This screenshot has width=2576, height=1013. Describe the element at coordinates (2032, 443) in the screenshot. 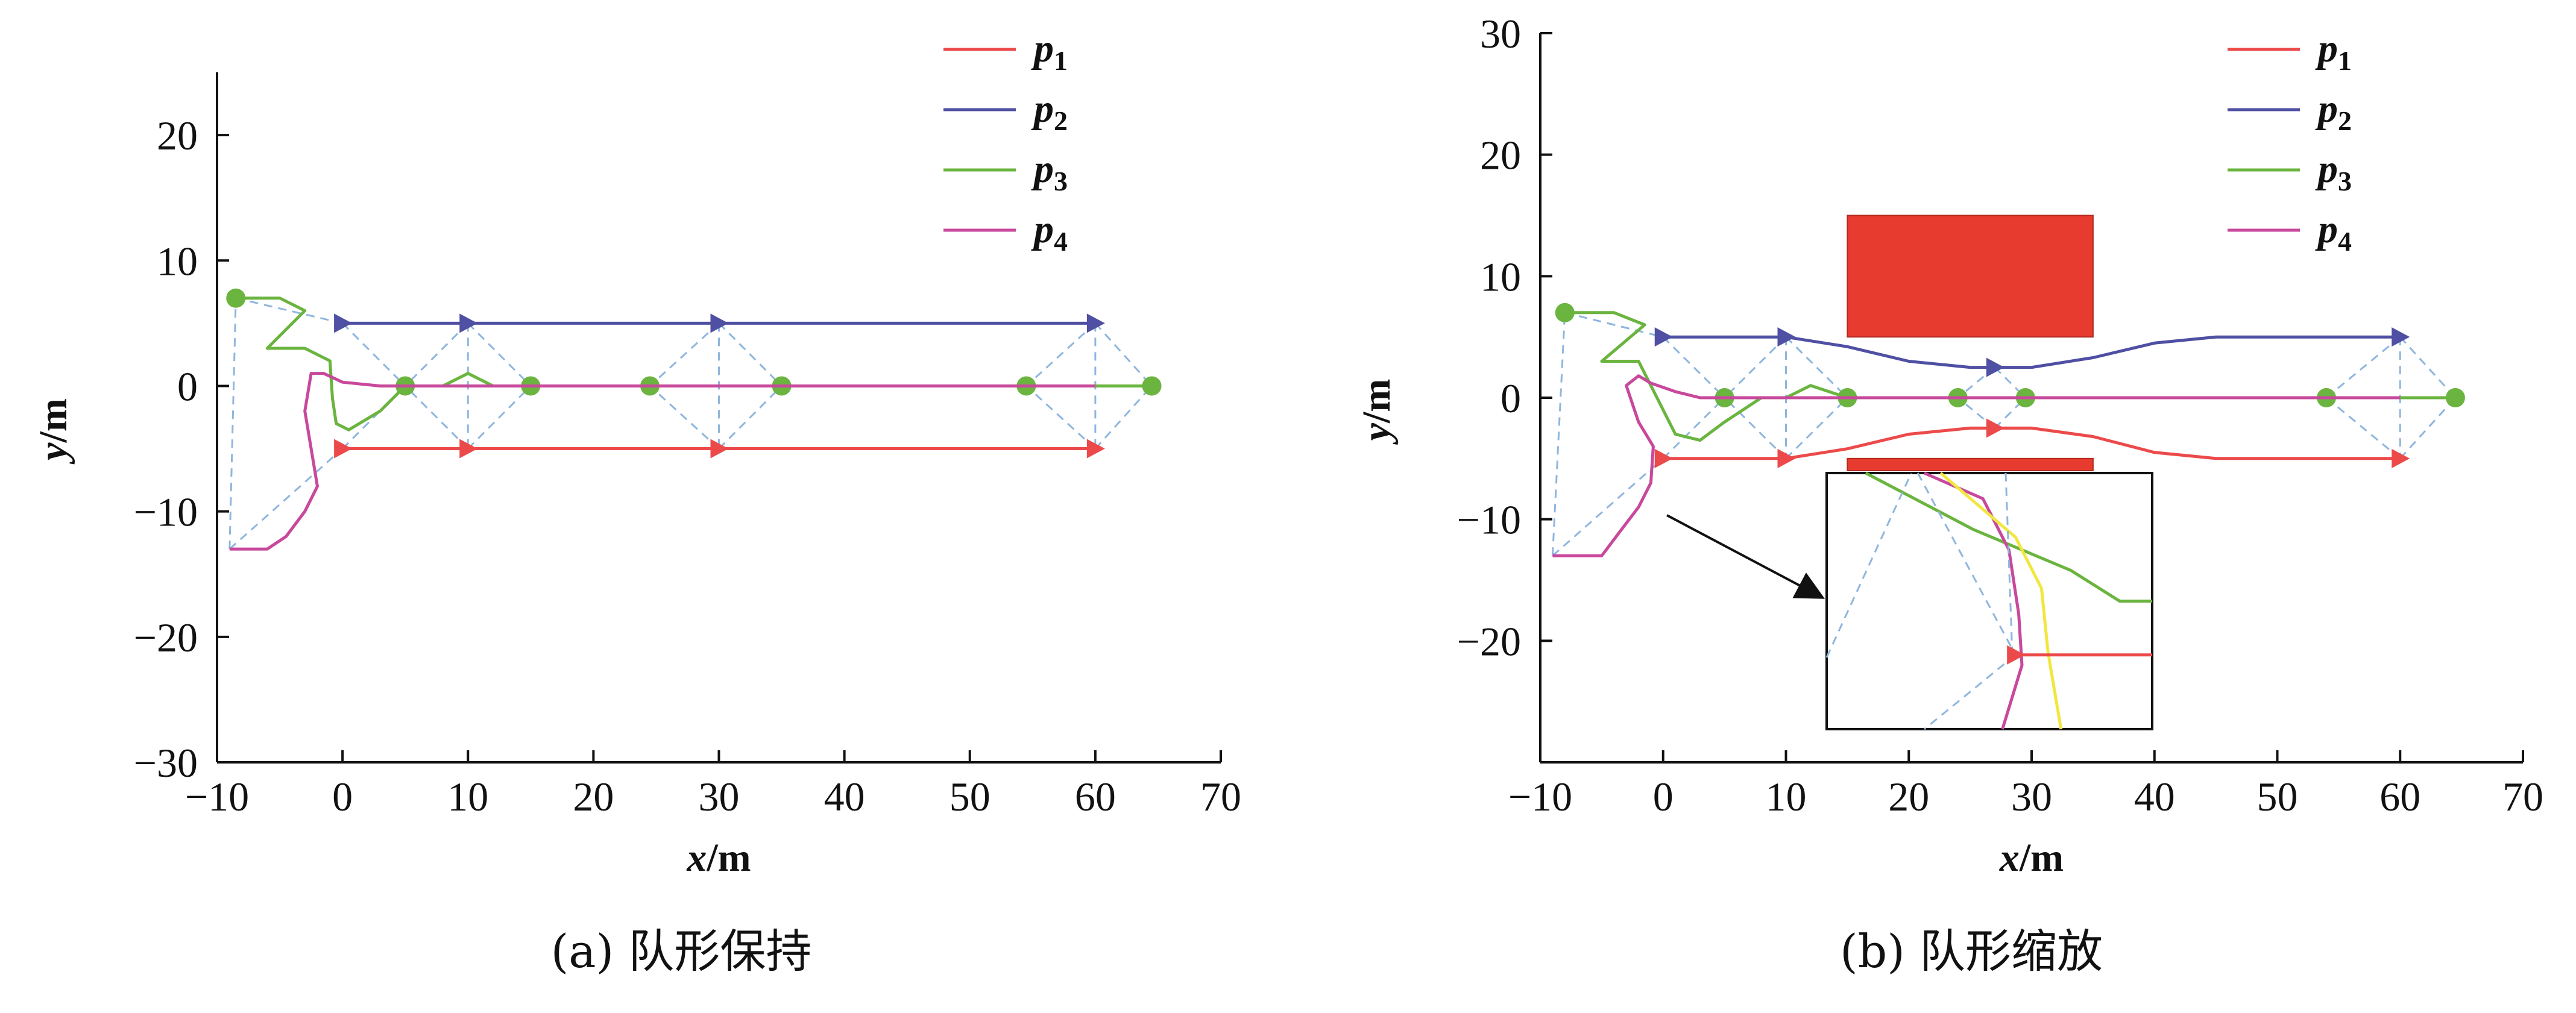

I see `series-line-p1` at that location.